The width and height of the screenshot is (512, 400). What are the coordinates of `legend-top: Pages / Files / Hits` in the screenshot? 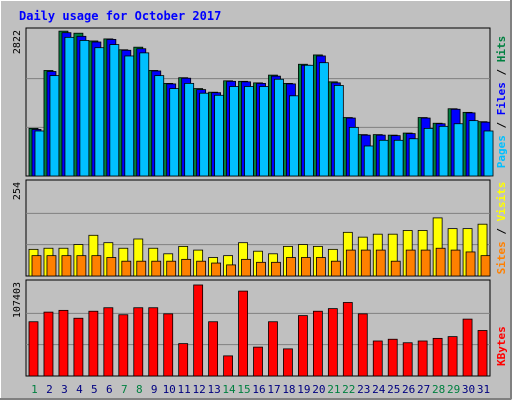 It's located at (501, 102).